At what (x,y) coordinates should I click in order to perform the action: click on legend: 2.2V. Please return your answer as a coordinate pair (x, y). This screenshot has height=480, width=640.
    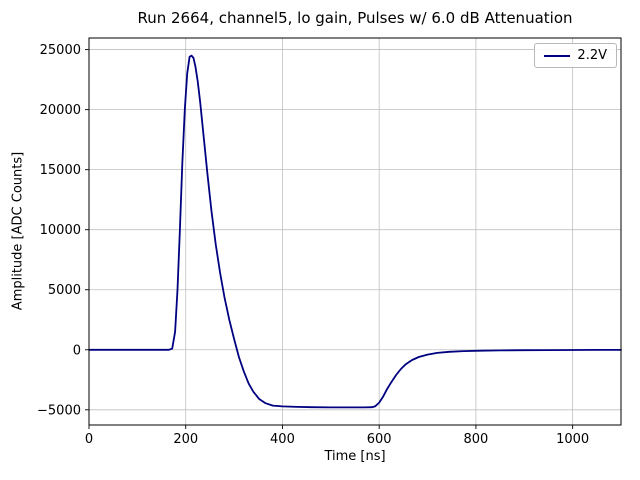
    Looking at the image, I should click on (575, 55).